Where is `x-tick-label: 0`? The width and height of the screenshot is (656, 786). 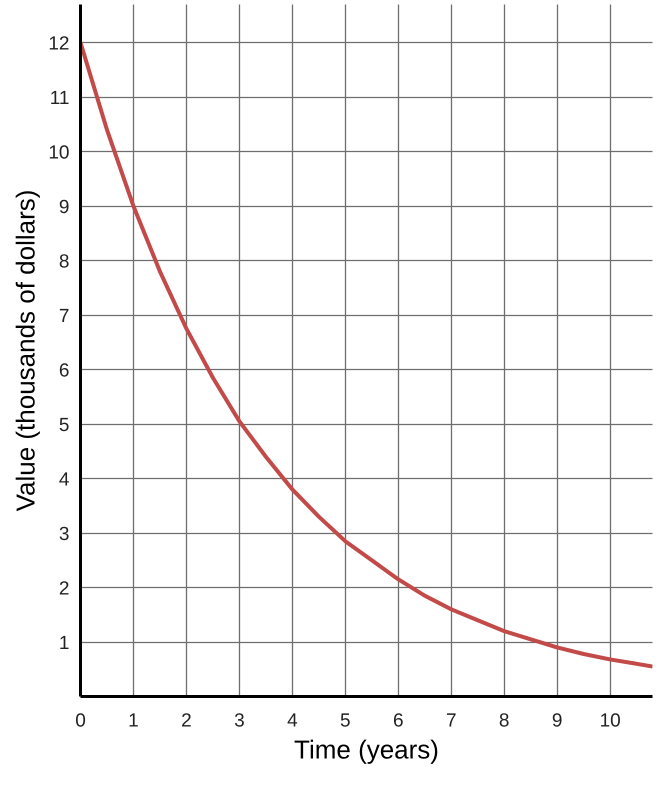 x-tick-label: 0 is located at coordinates (80, 721).